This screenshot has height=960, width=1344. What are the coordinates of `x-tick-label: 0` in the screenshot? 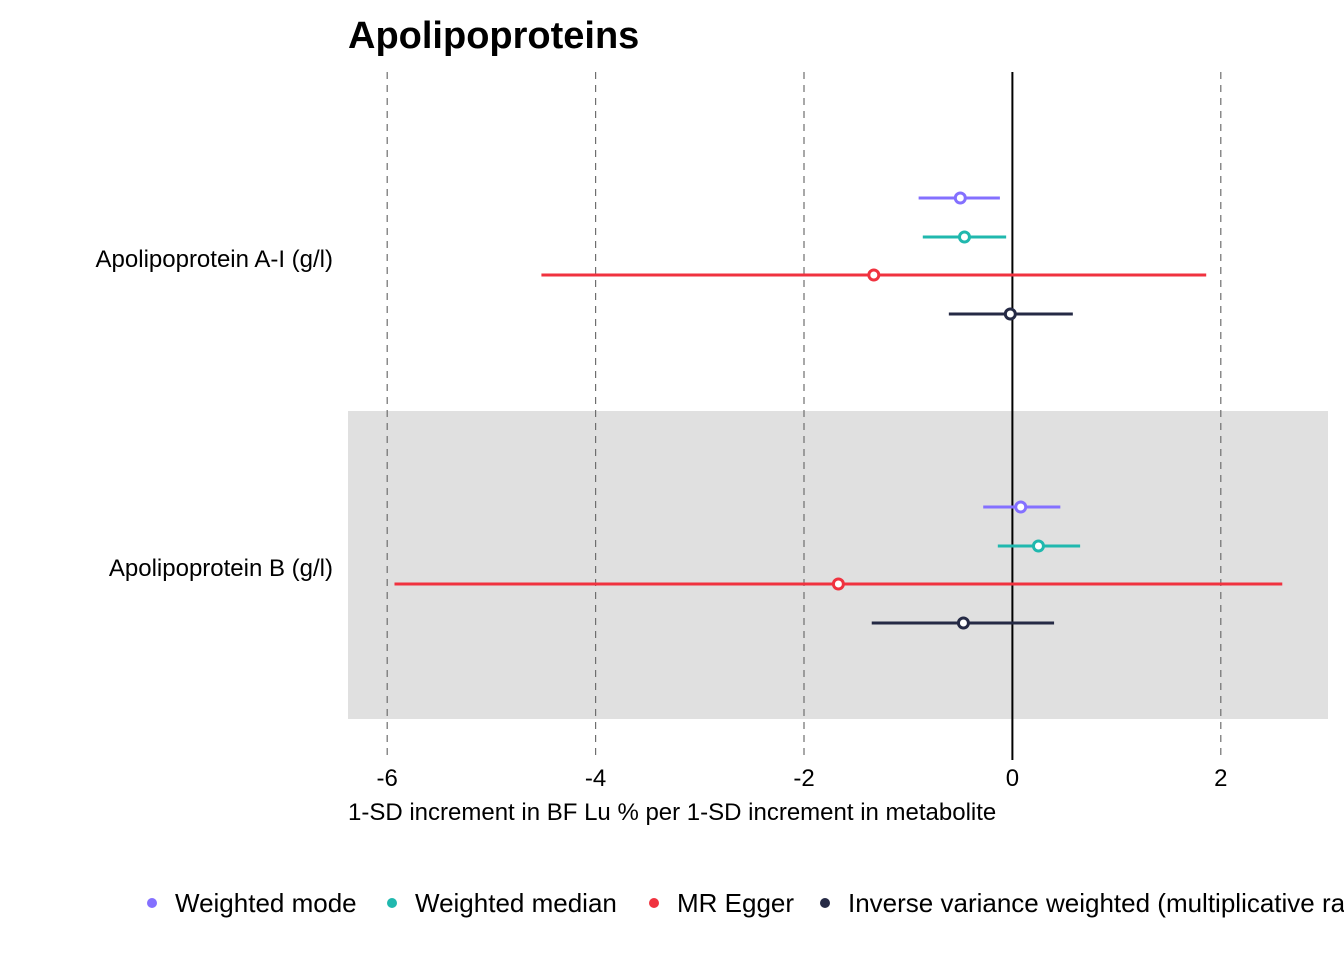 It's located at (1012, 778).